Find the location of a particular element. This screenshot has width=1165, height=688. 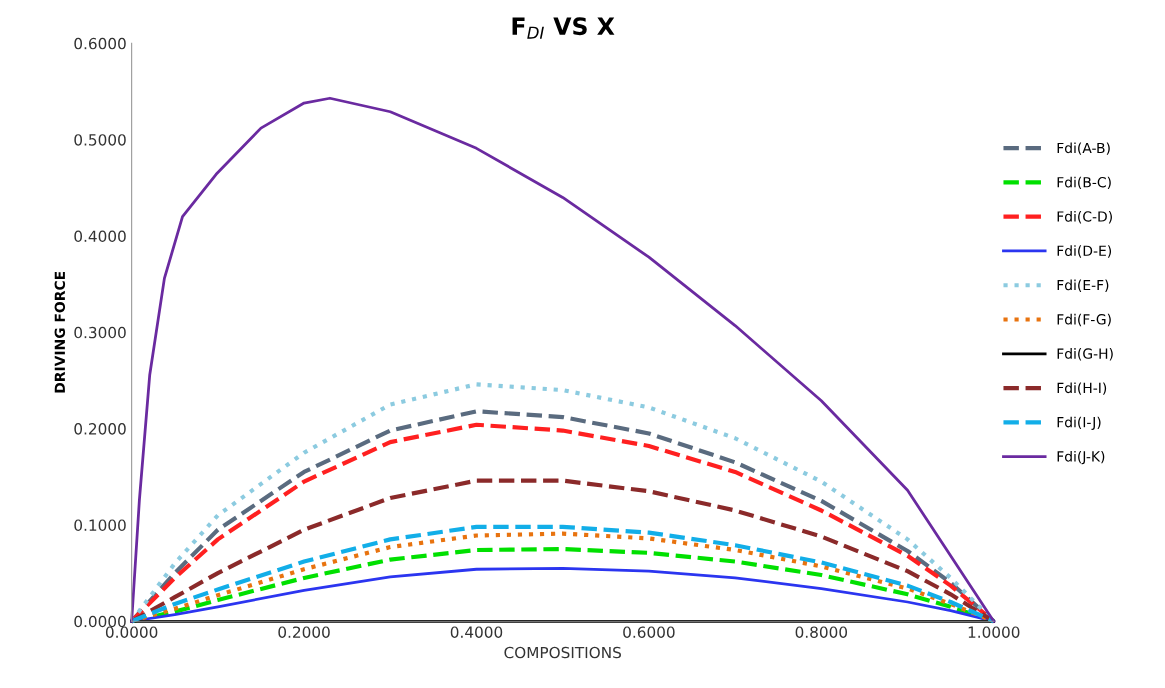

x-tick-label: 0.2000 is located at coordinates (304, 632).